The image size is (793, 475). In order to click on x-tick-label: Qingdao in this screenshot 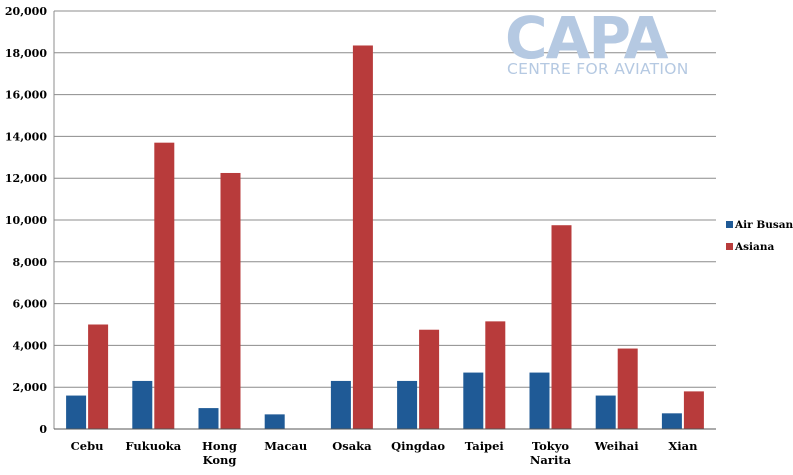, I will do `click(418, 446)`.